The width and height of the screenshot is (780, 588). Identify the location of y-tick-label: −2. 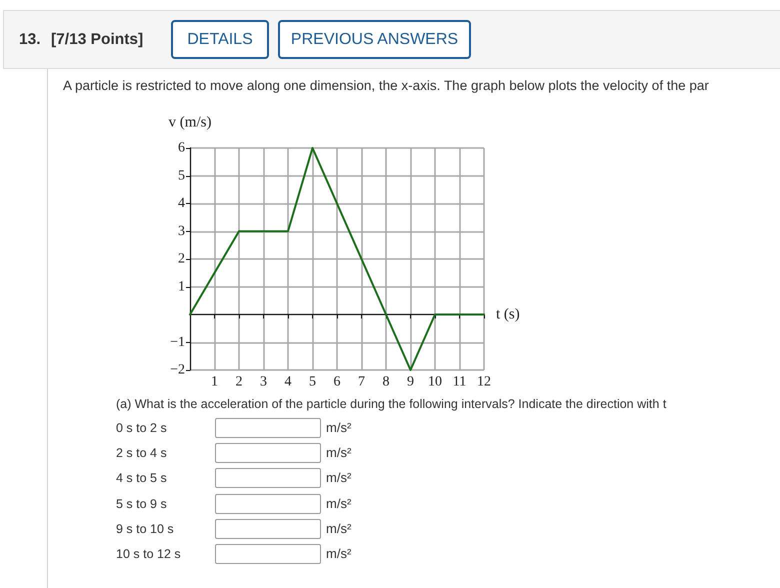
(177, 370).